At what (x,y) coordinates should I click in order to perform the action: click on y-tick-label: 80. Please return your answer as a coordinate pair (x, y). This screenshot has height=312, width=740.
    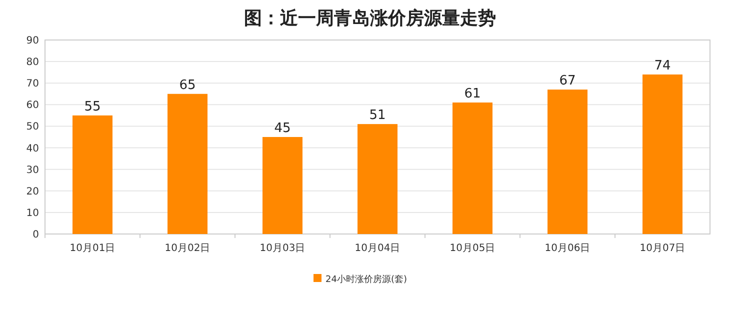
    Looking at the image, I should click on (32, 62).